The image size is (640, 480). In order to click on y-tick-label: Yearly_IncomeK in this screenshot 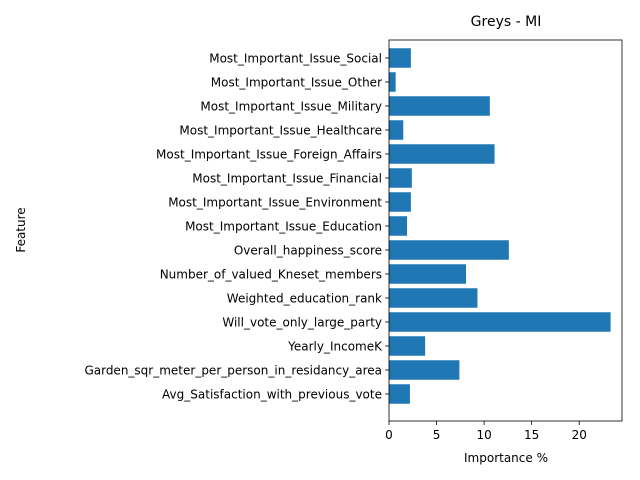, I will do `click(335, 347)`.